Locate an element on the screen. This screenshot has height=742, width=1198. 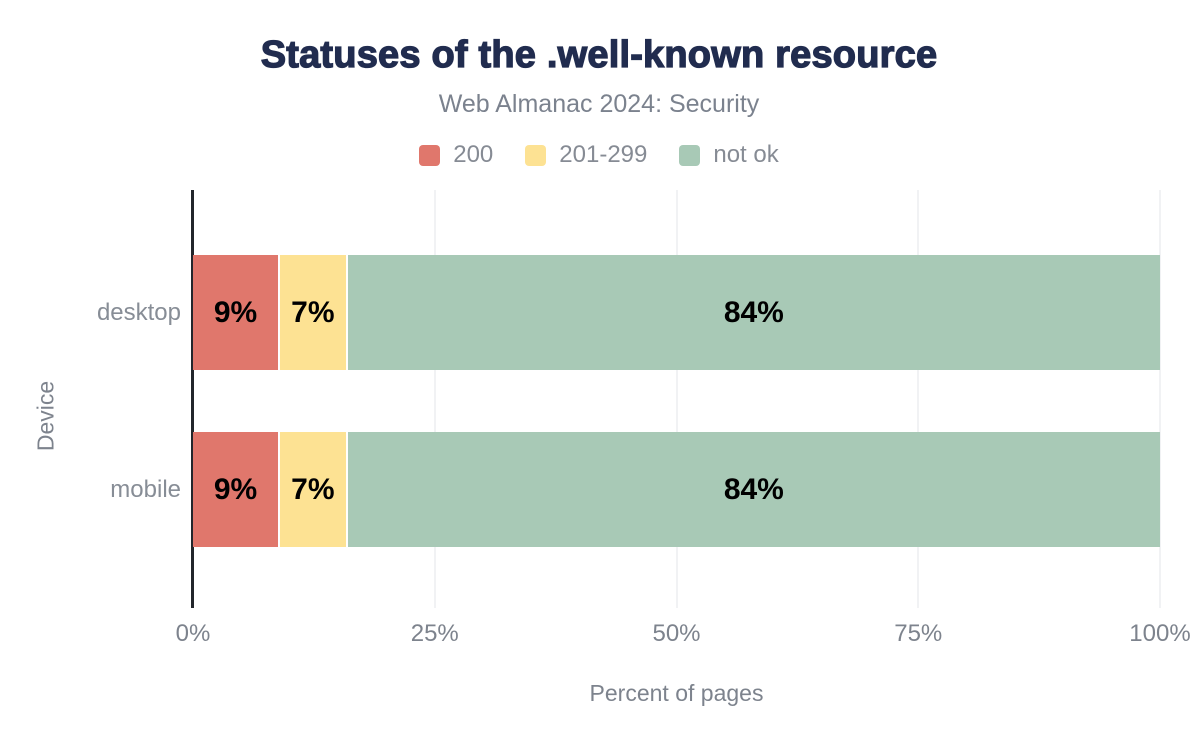
legend: 200 201-299 not ok is located at coordinates (599, 144).